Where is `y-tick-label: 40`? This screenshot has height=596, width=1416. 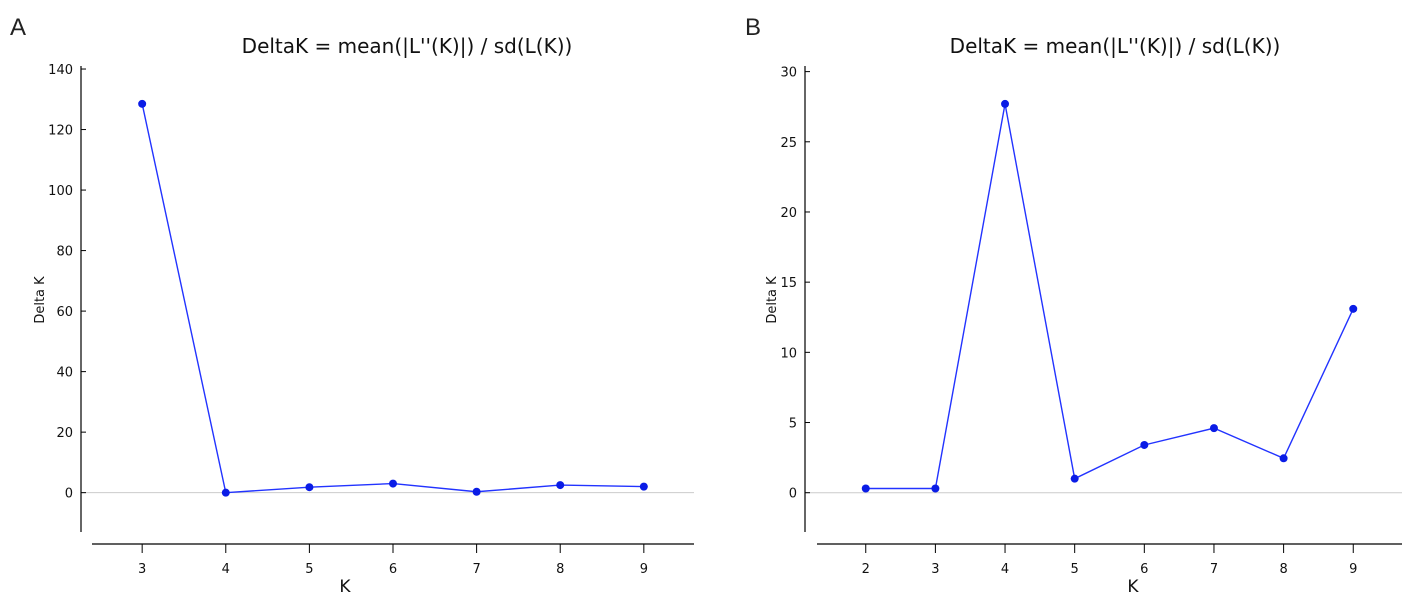
y-tick-label: 40 is located at coordinates (64, 373).